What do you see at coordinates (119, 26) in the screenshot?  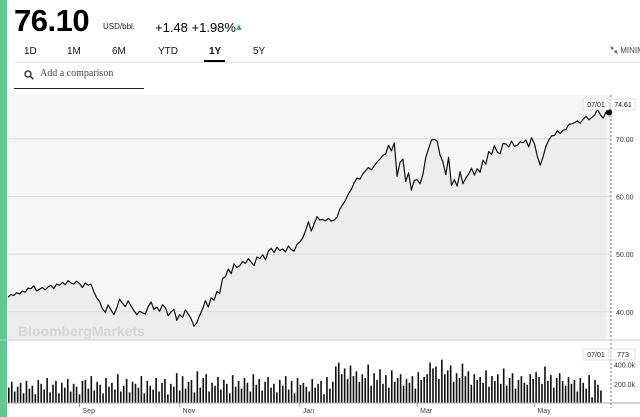 I see `price-unit: USD/bbl.` at bounding box center [119, 26].